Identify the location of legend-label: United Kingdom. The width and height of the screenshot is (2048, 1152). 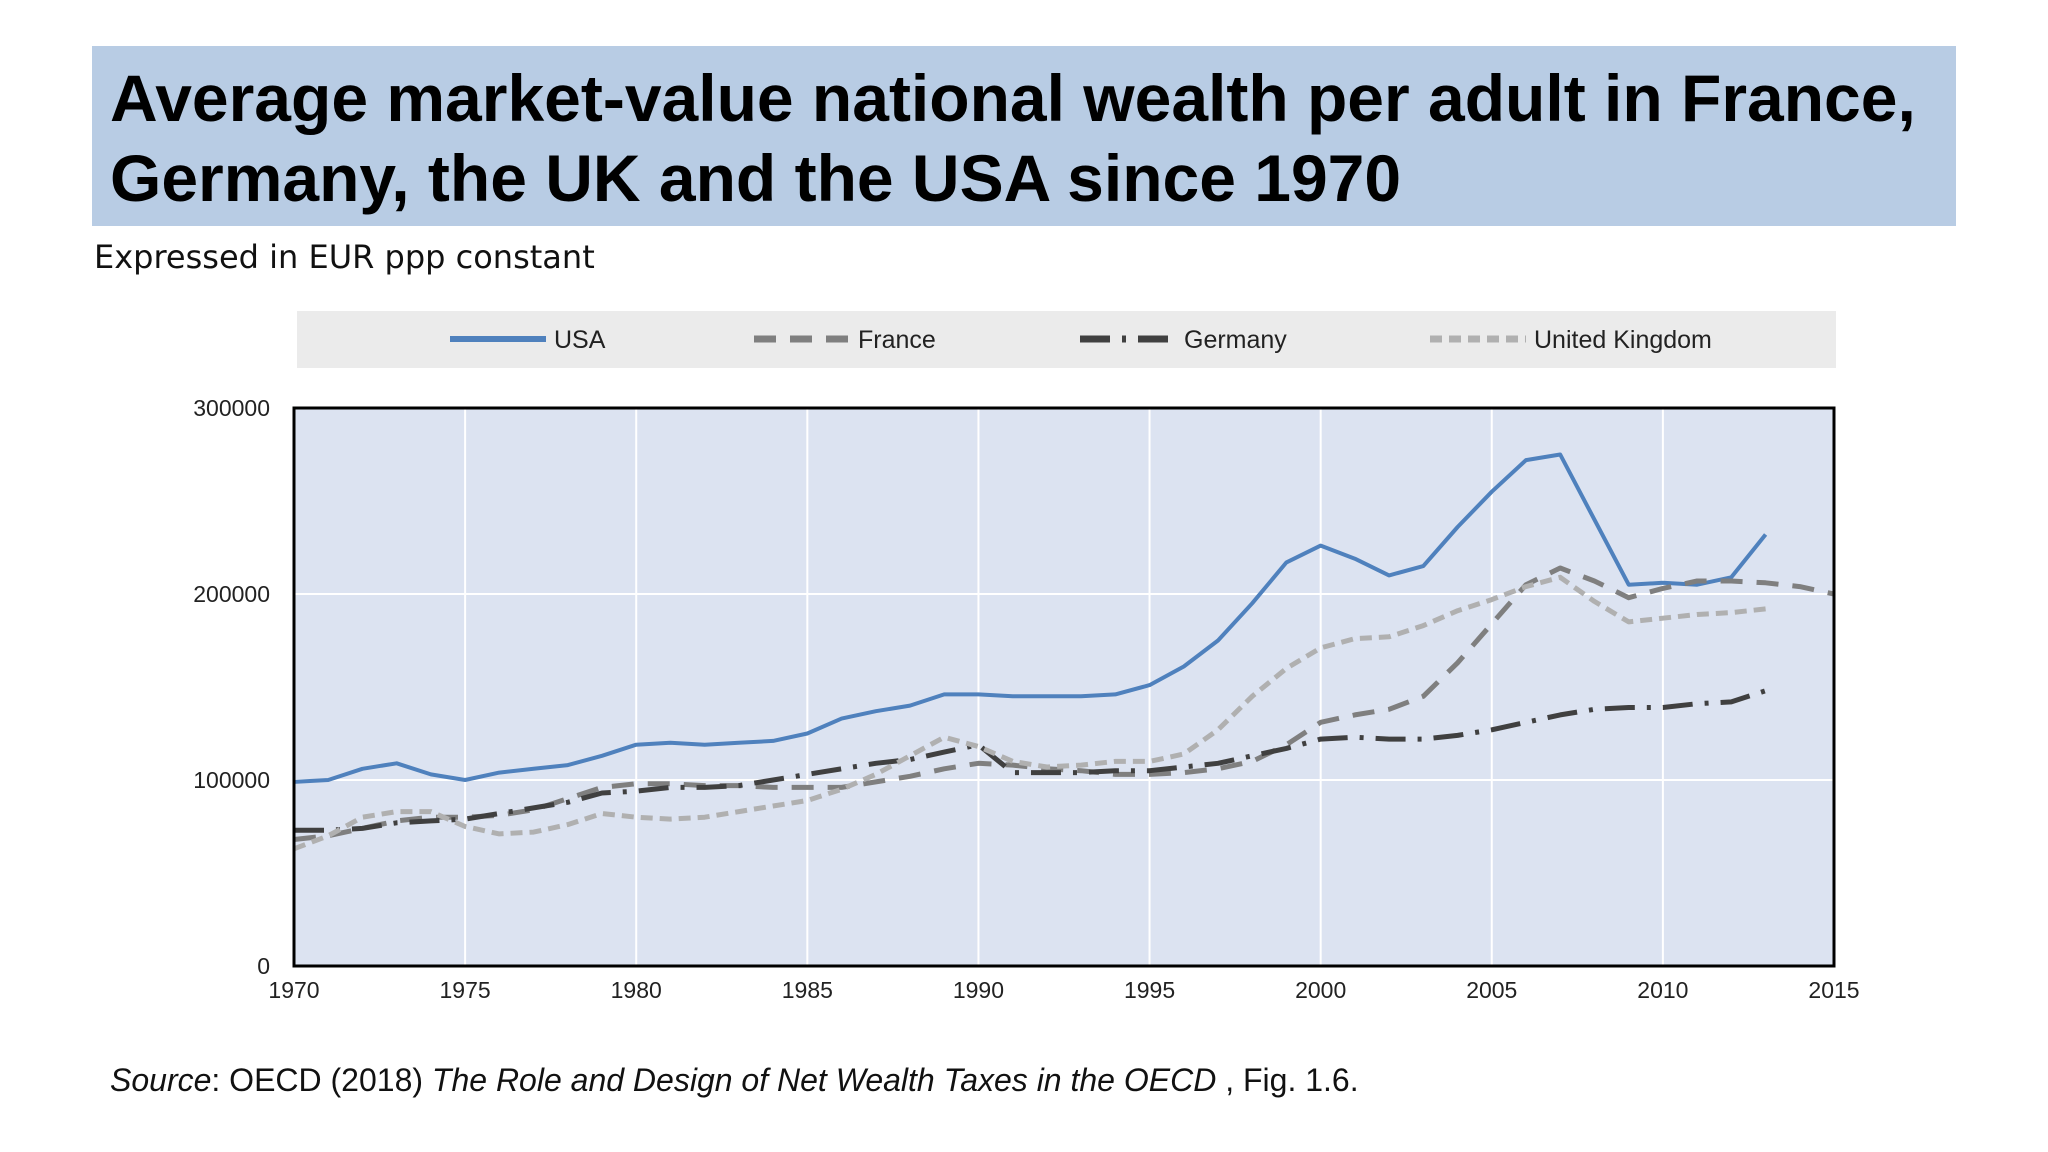
(1623, 340).